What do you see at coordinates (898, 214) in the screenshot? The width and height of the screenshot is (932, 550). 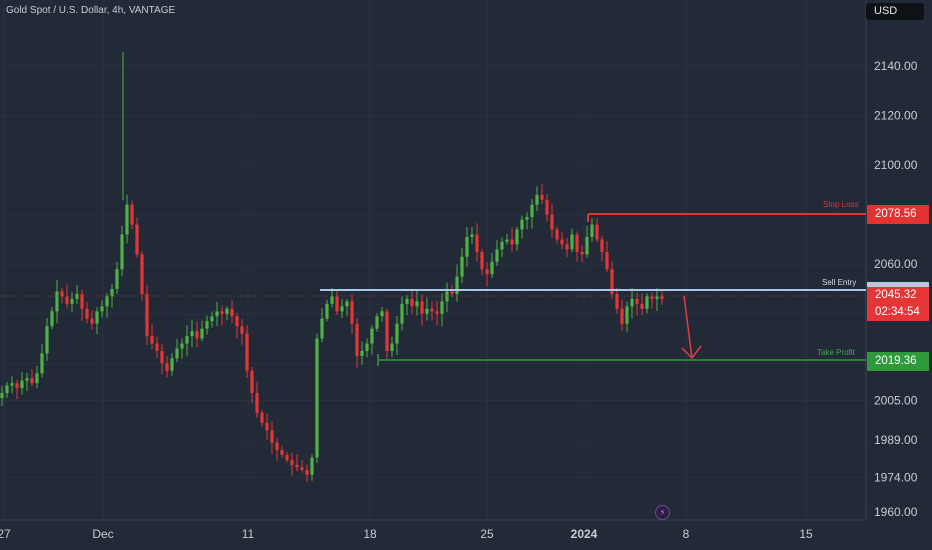 I see `stop-loss-price-tag: 2078.56` at bounding box center [898, 214].